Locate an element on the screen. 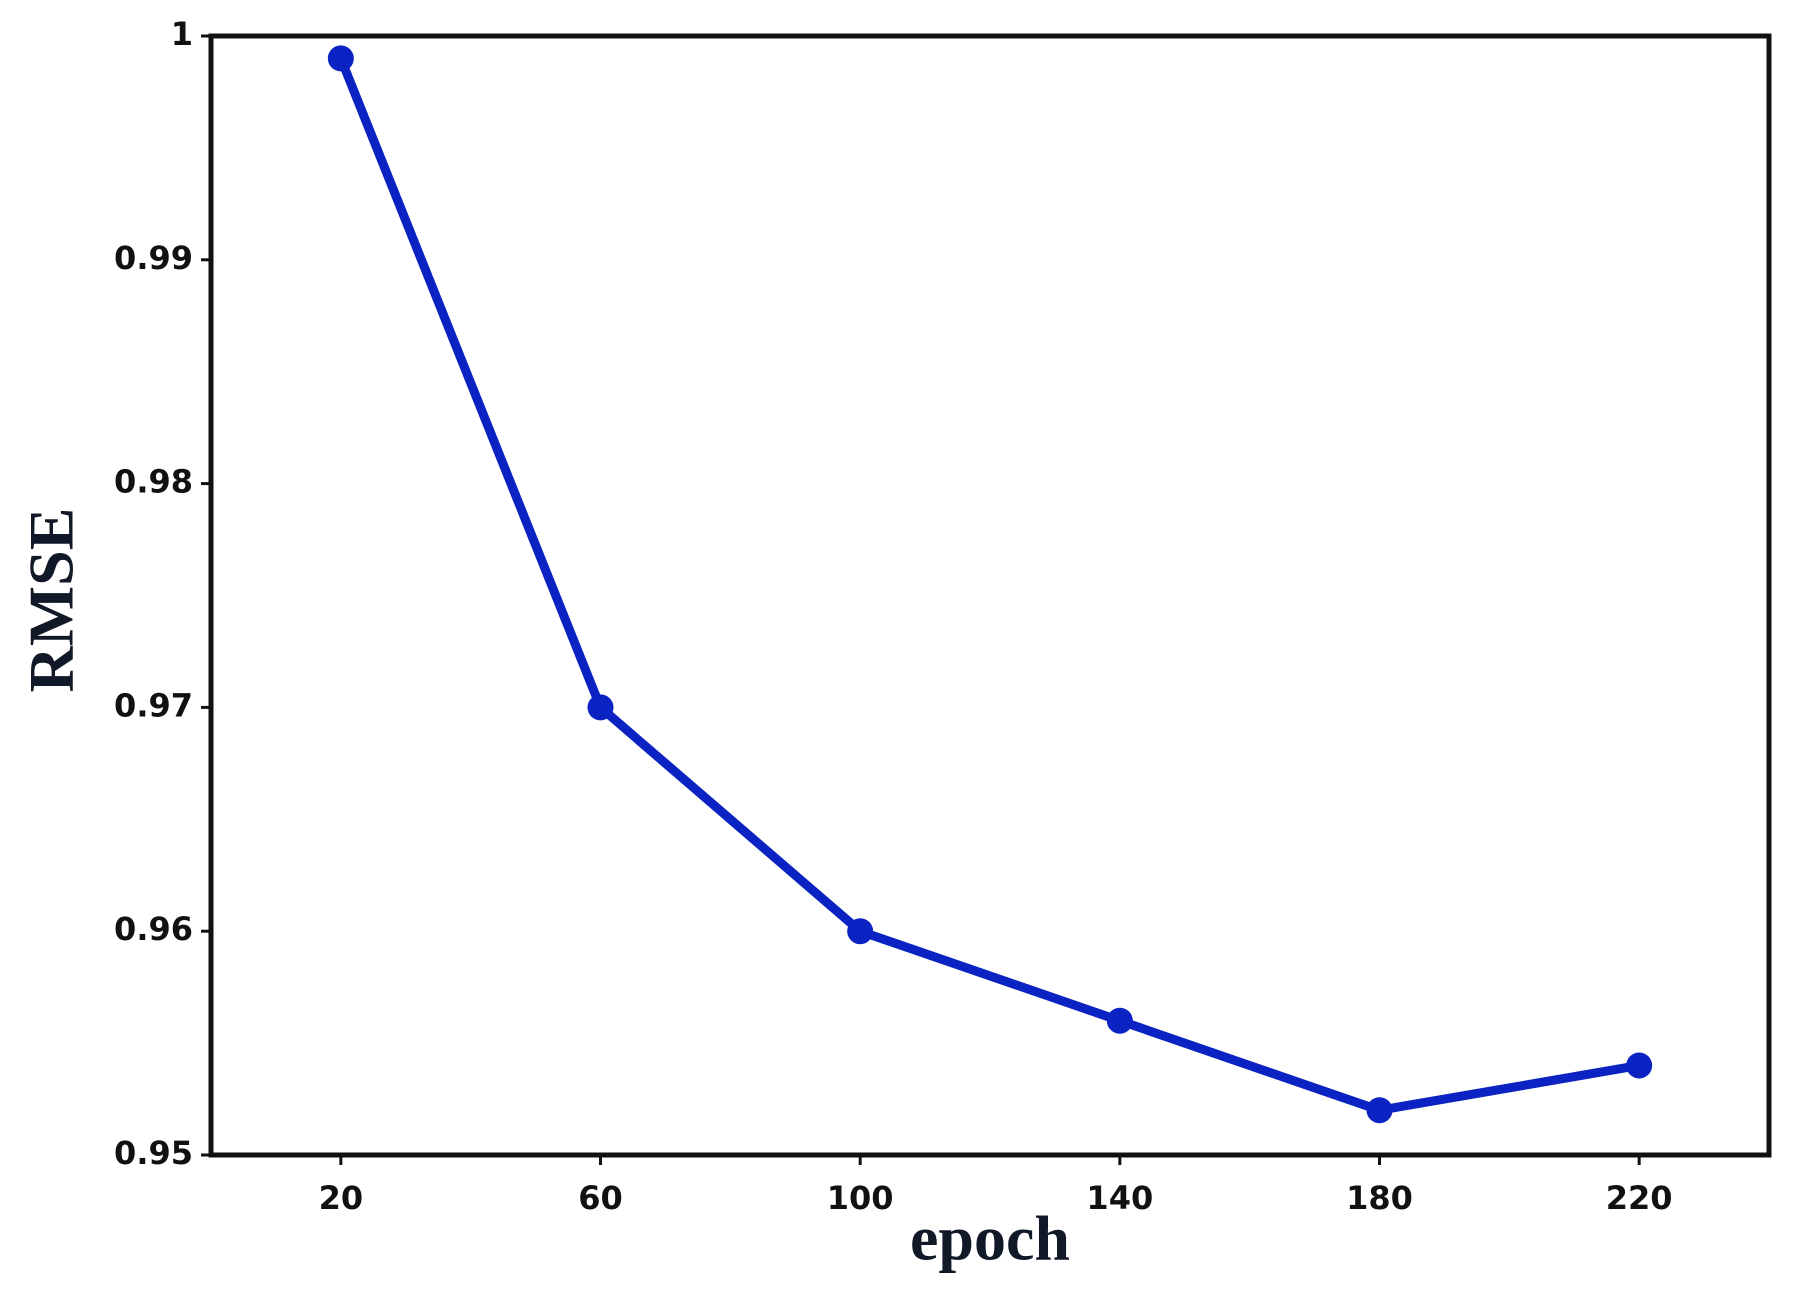 The height and width of the screenshot is (1296, 1798). x-tick-label: 60 is located at coordinates (600, 1198).